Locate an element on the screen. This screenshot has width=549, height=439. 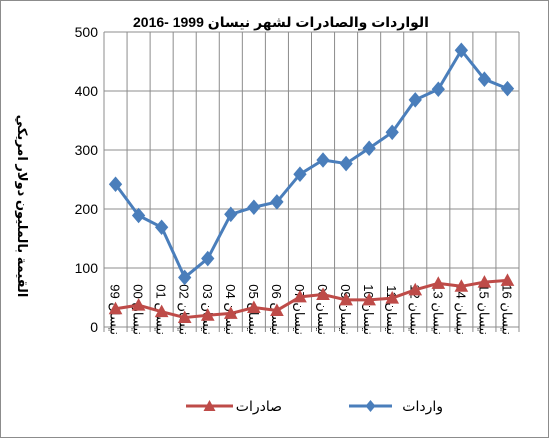
y-tick-label: 300 is located at coordinates (87, 150).